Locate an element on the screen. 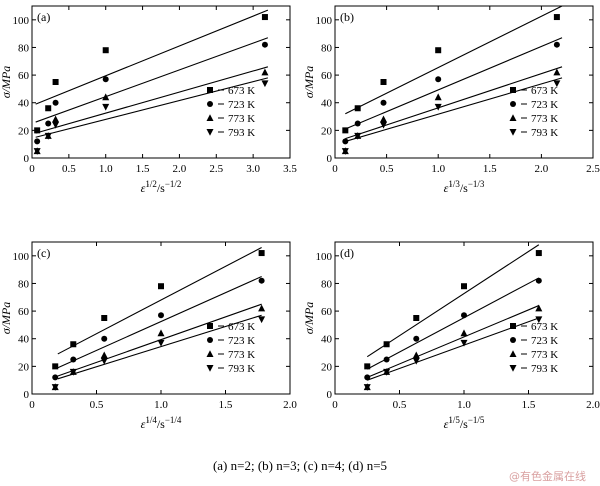  x-axis-label: ε̇1/5/s−1/5 is located at coordinates (464, 423).